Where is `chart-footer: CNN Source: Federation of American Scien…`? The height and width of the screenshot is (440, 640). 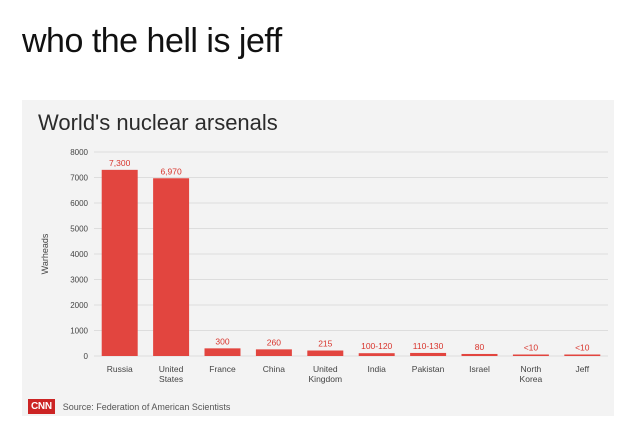 chart-footer: CNN Source: Federation of American Scien… is located at coordinates (129, 406).